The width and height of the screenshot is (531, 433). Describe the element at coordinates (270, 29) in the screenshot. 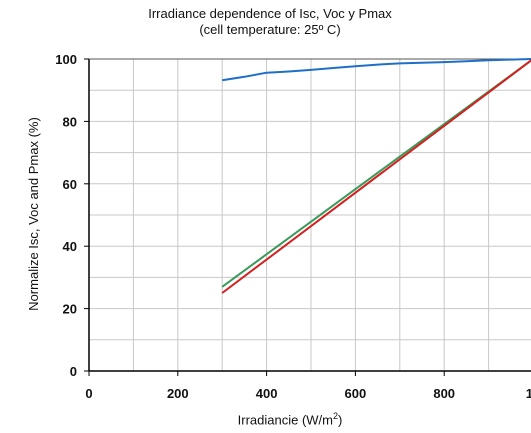

I see `chart-subtitle: (cell temperature: 25º C)` at that location.